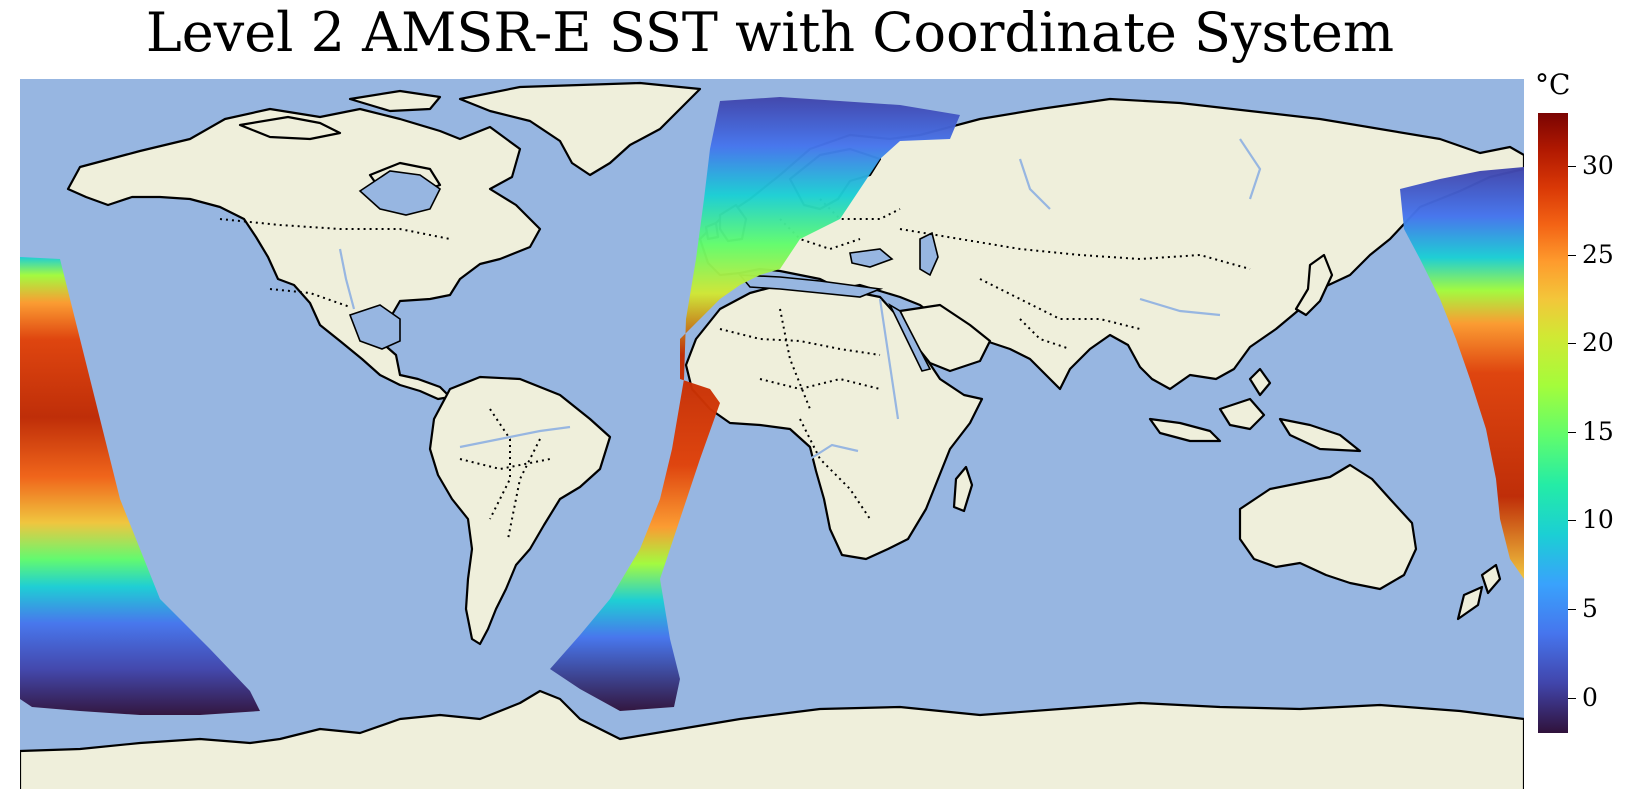 This screenshot has height=789, width=1644. What do you see at coordinates (1180, 307) in the screenshot?
I see `yangtze-river` at bounding box center [1180, 307].